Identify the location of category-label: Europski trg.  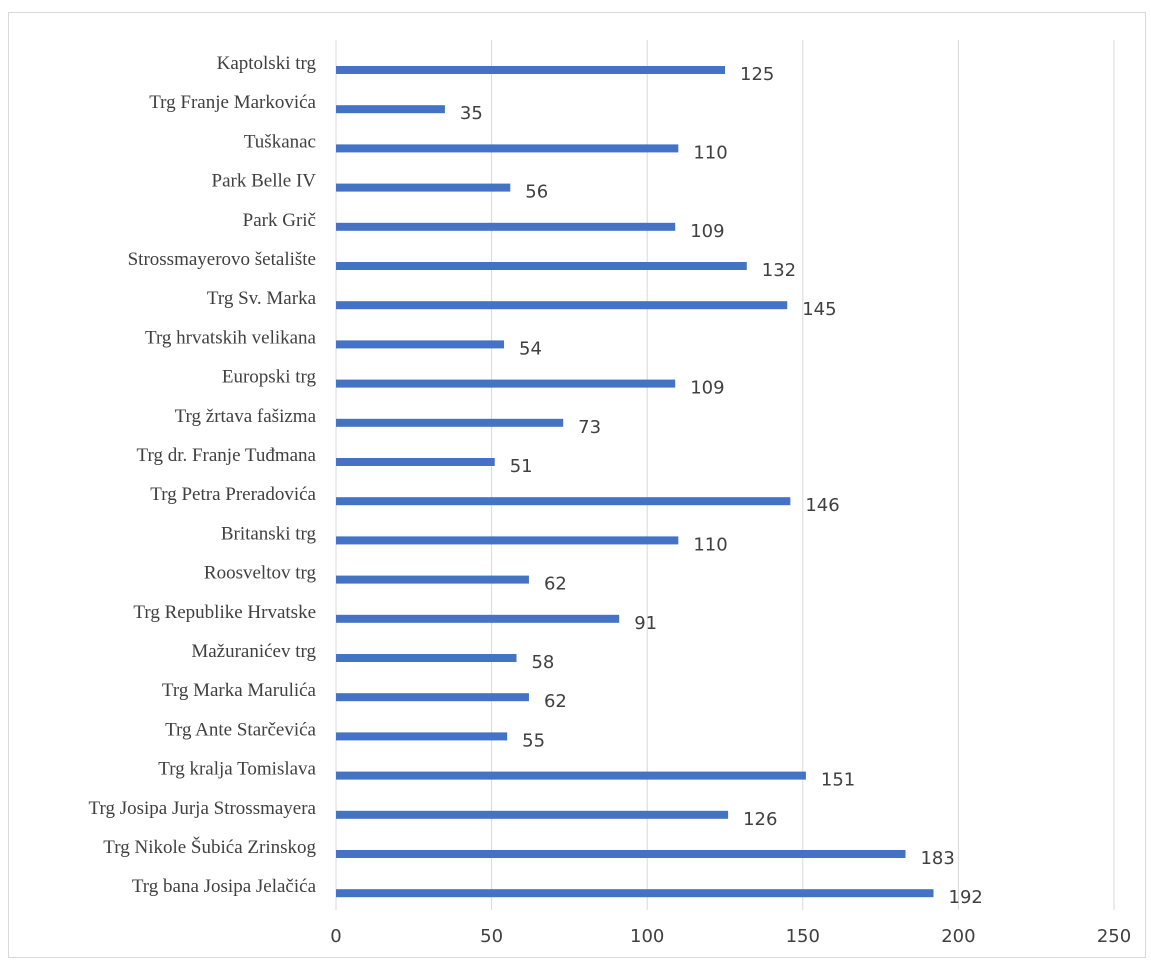
(269, 377).